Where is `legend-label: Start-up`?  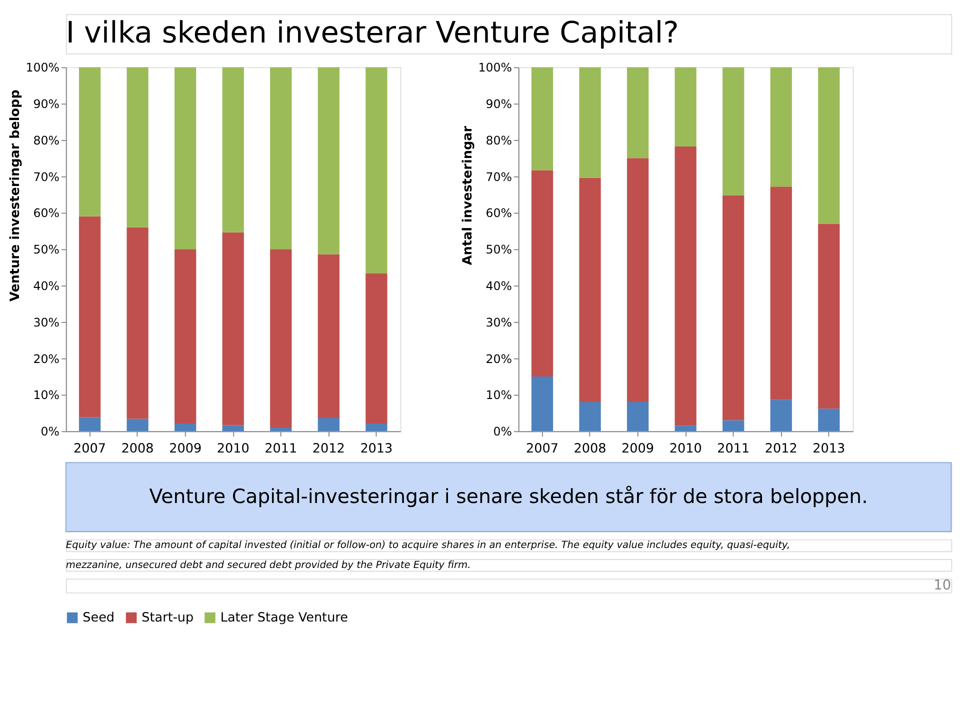
legend-label: Start-up is located at coordinates (168, 618).